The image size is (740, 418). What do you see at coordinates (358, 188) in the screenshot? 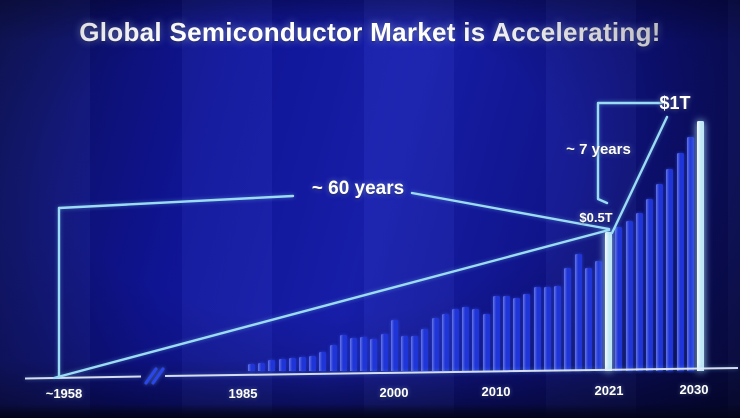
I see `label-60-years: ~ 60 years` at bounding box center [358, 188].